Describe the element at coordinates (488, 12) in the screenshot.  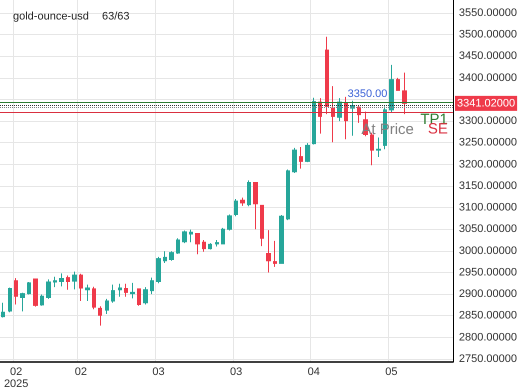
I see `y-tick-label: 3550.00000` at that location.